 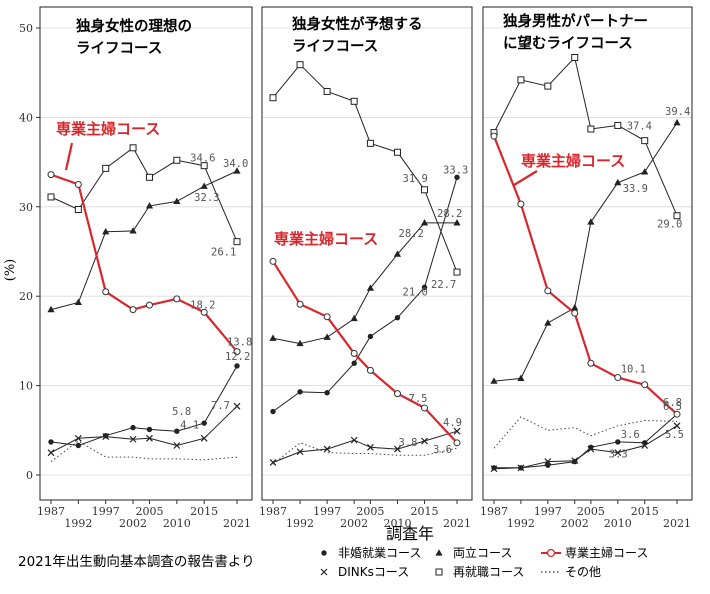 I want to click on data-label: 4.9, so click(x=452, y=423).